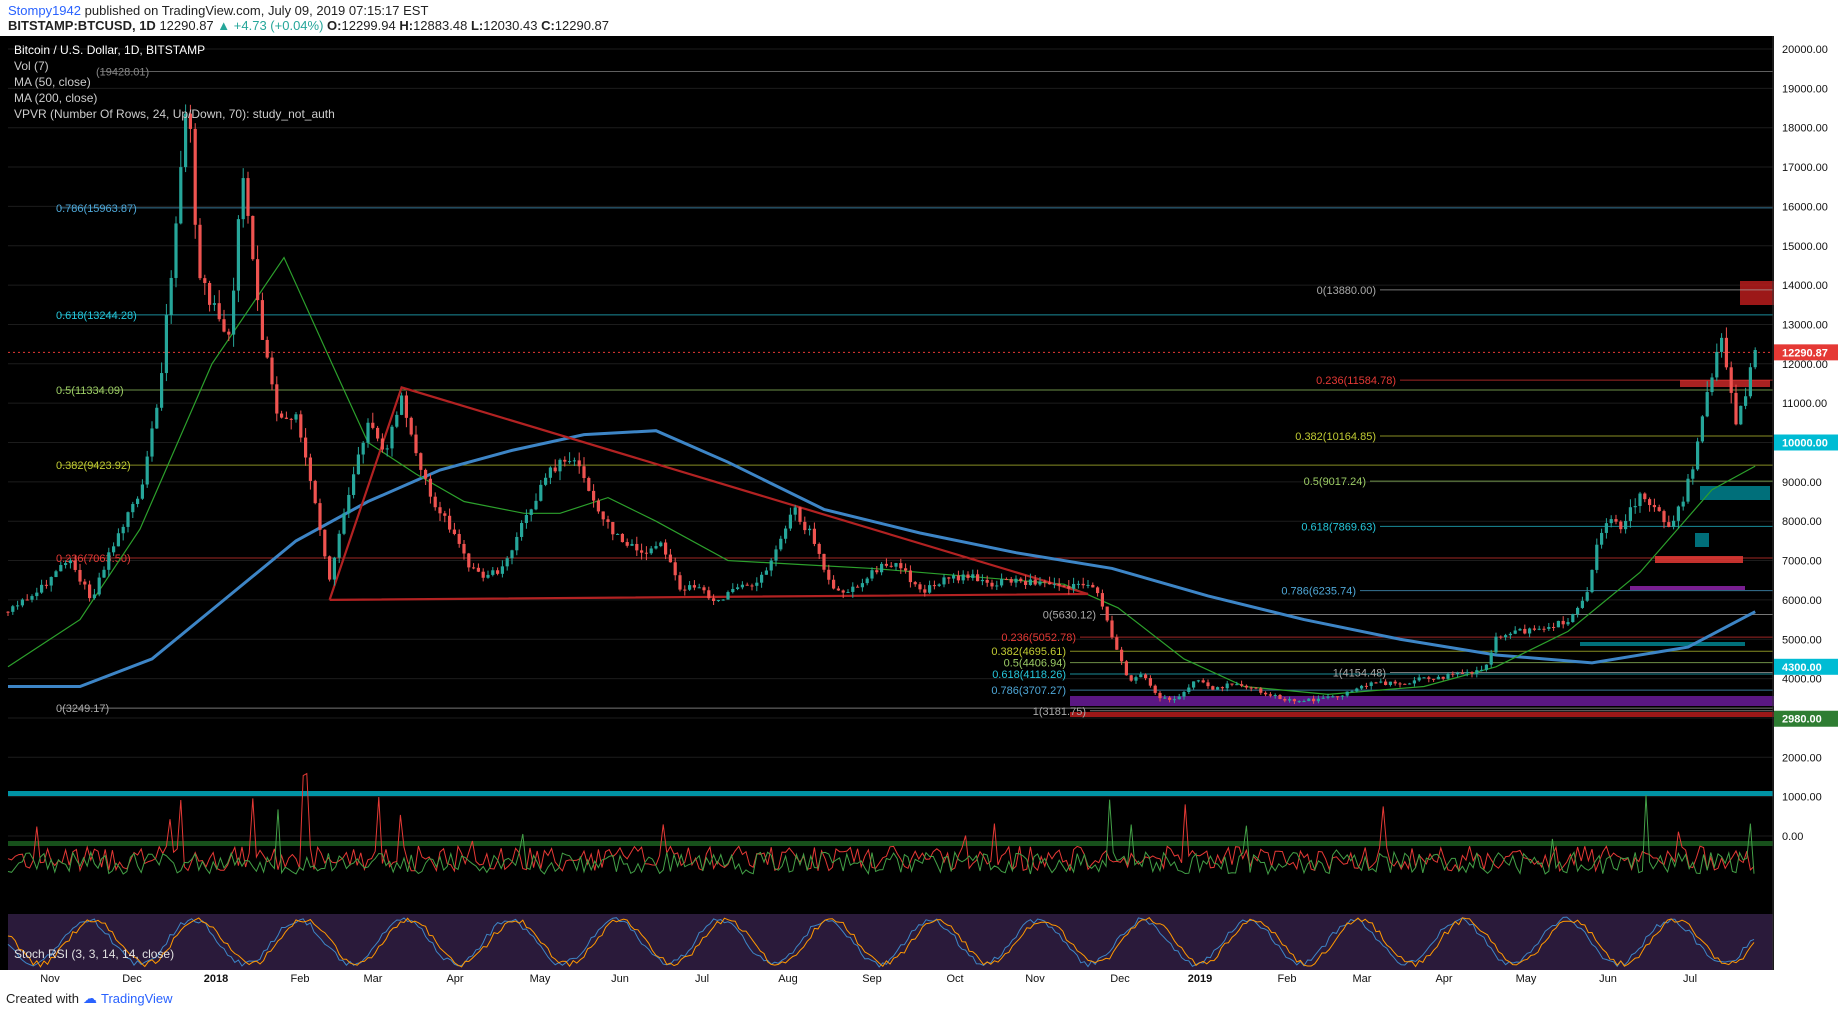  I want to click on fib-label: 0.236(11584.78), so click(1356, 381).